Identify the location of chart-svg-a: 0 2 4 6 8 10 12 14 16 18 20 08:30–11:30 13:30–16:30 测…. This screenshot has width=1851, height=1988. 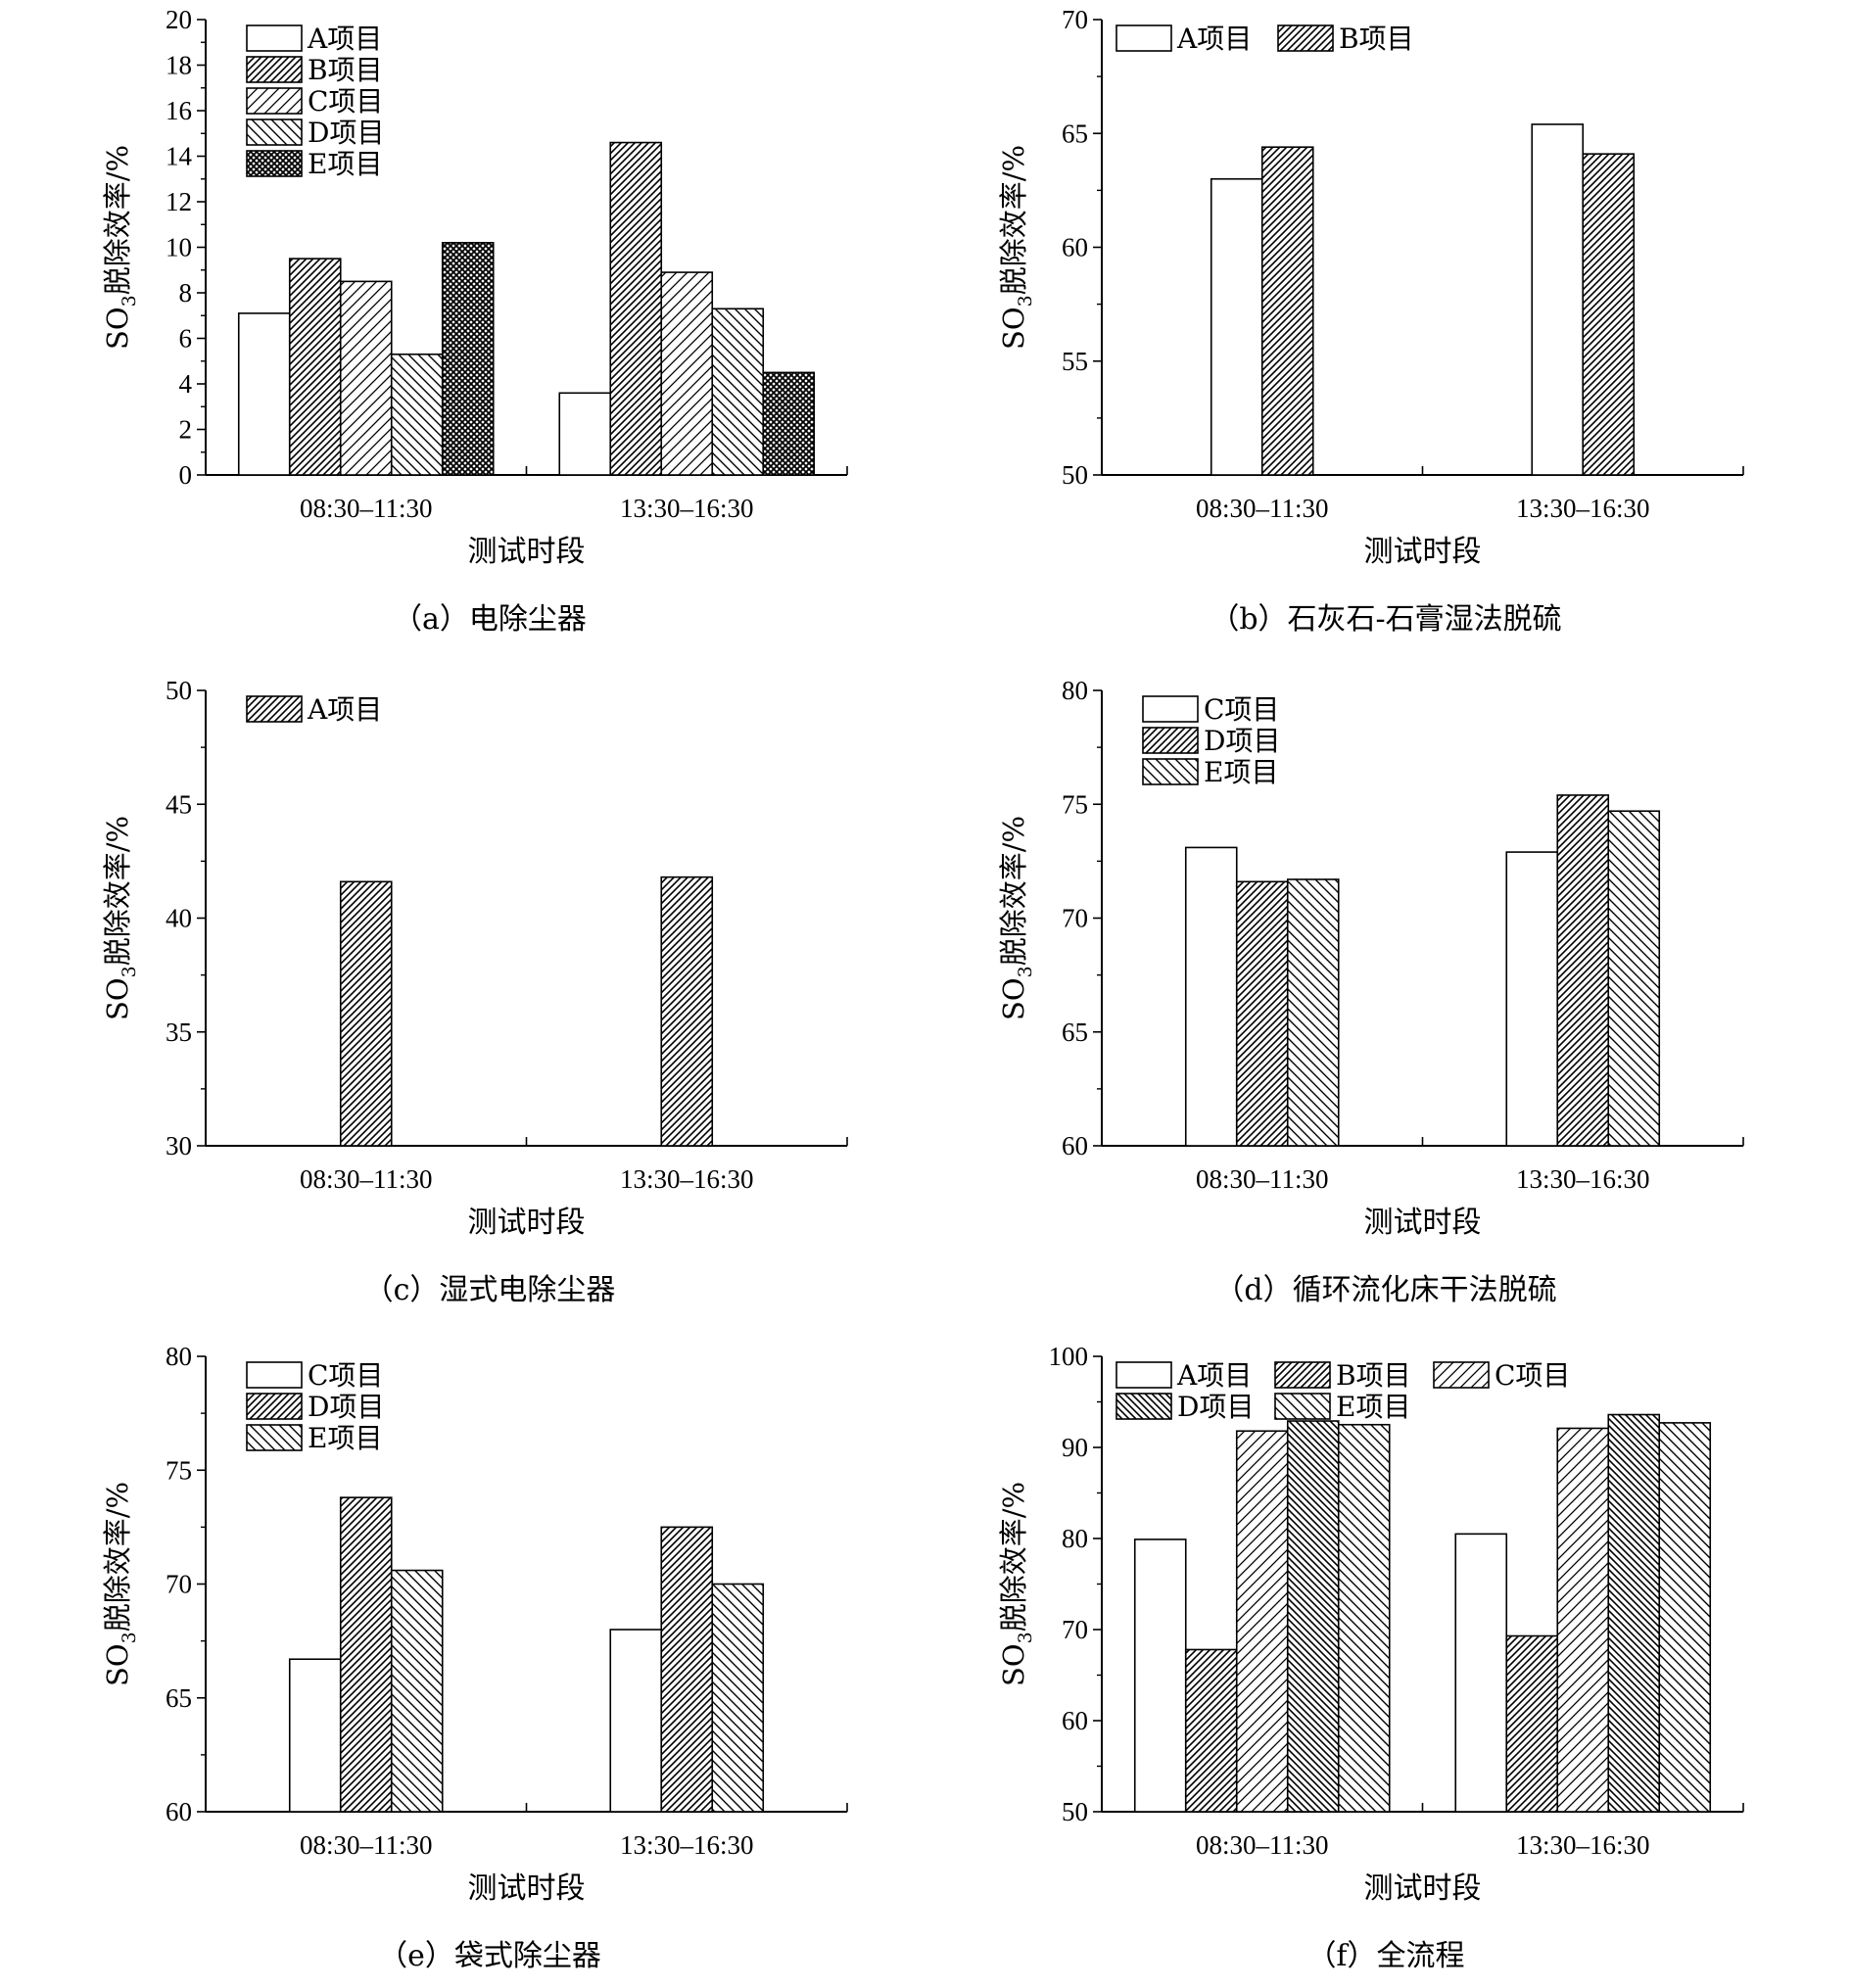
(474, 287).